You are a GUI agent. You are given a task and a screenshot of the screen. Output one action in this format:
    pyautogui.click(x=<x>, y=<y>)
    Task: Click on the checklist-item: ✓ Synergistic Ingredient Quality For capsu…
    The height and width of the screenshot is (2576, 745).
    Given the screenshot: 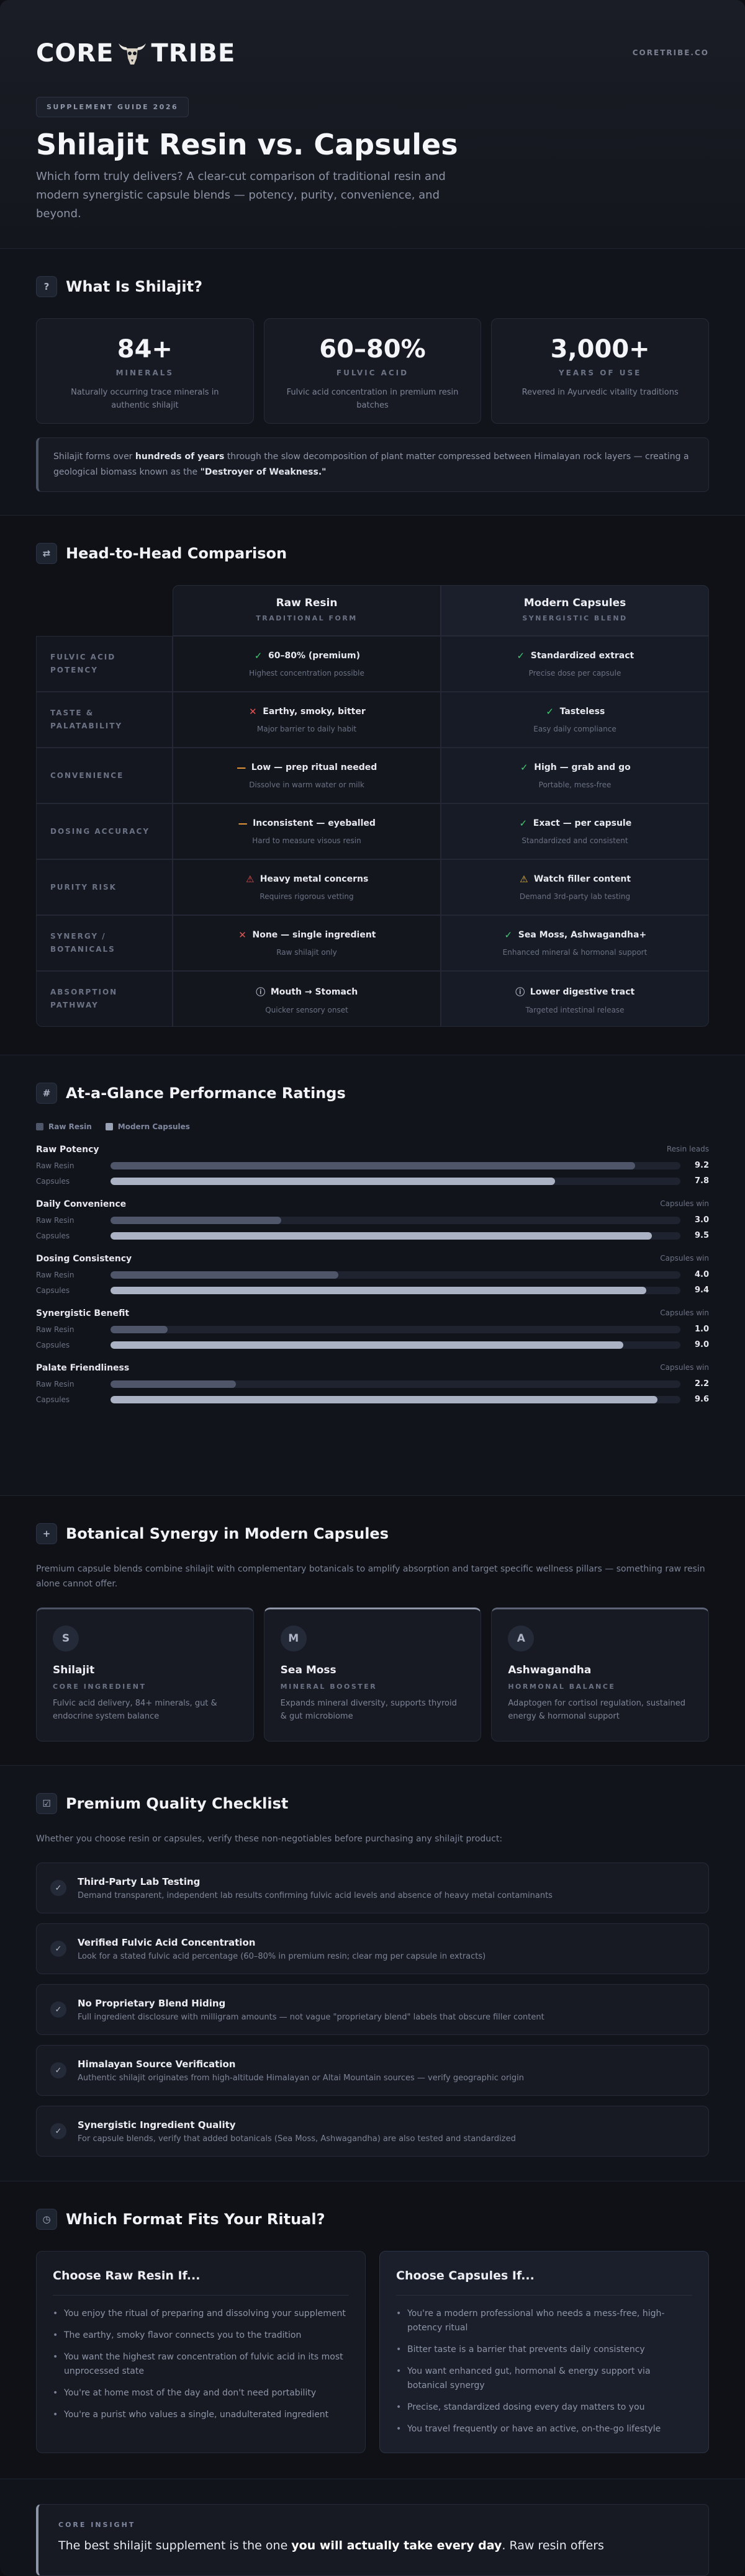 What is the action you would take?
    pyautogui.click(x=372, y=2131)
    